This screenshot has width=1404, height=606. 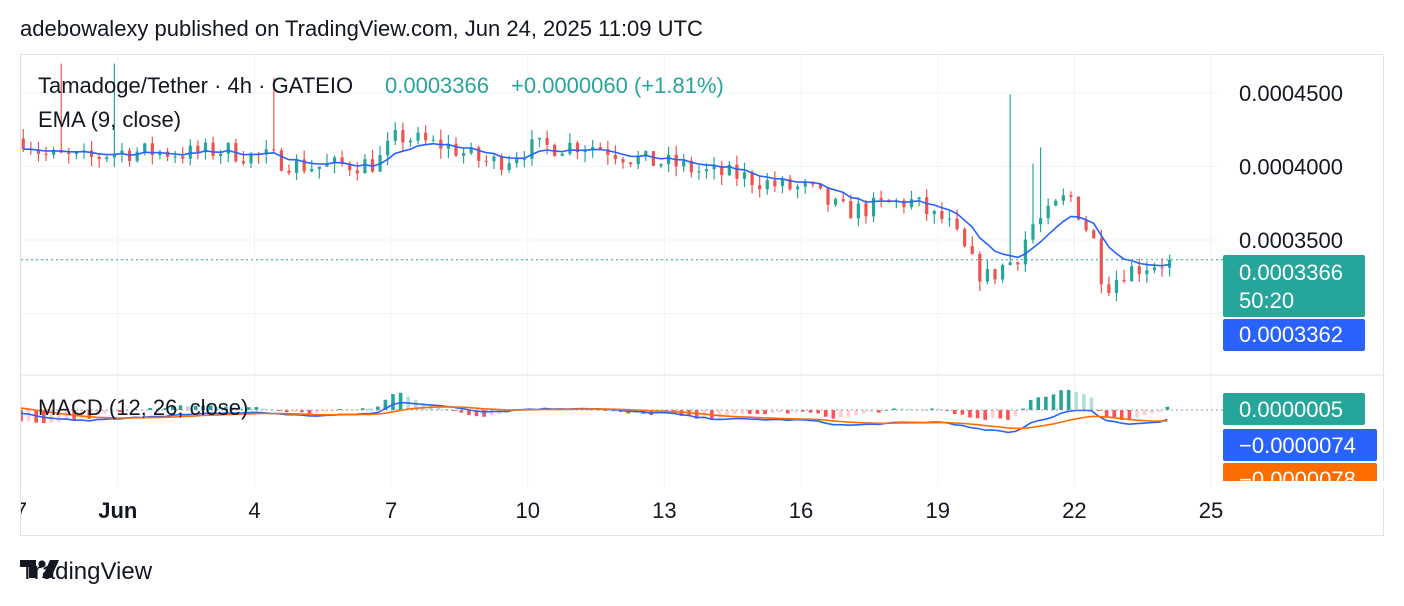 What do you see at coordinates (143, 407) in the screenshot?
I see `legend-macd: MACD (12, 26, close)` at bounding box center [143, 407].